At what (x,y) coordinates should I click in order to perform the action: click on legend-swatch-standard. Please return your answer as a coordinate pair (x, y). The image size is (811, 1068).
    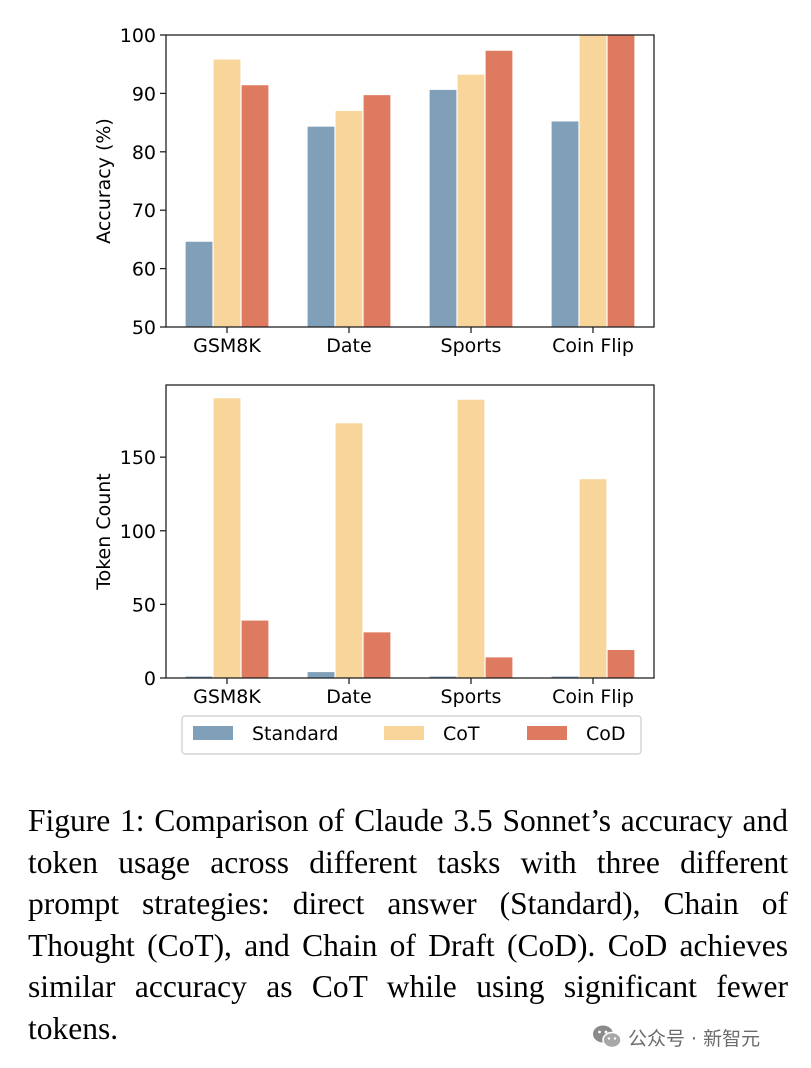
    Looking at the image, I should click on (213, 733).